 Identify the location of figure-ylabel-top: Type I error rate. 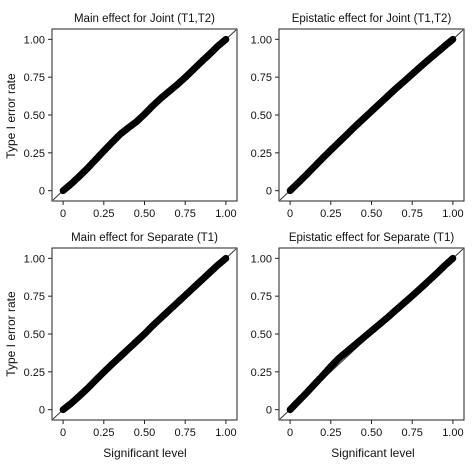
(11, 116).